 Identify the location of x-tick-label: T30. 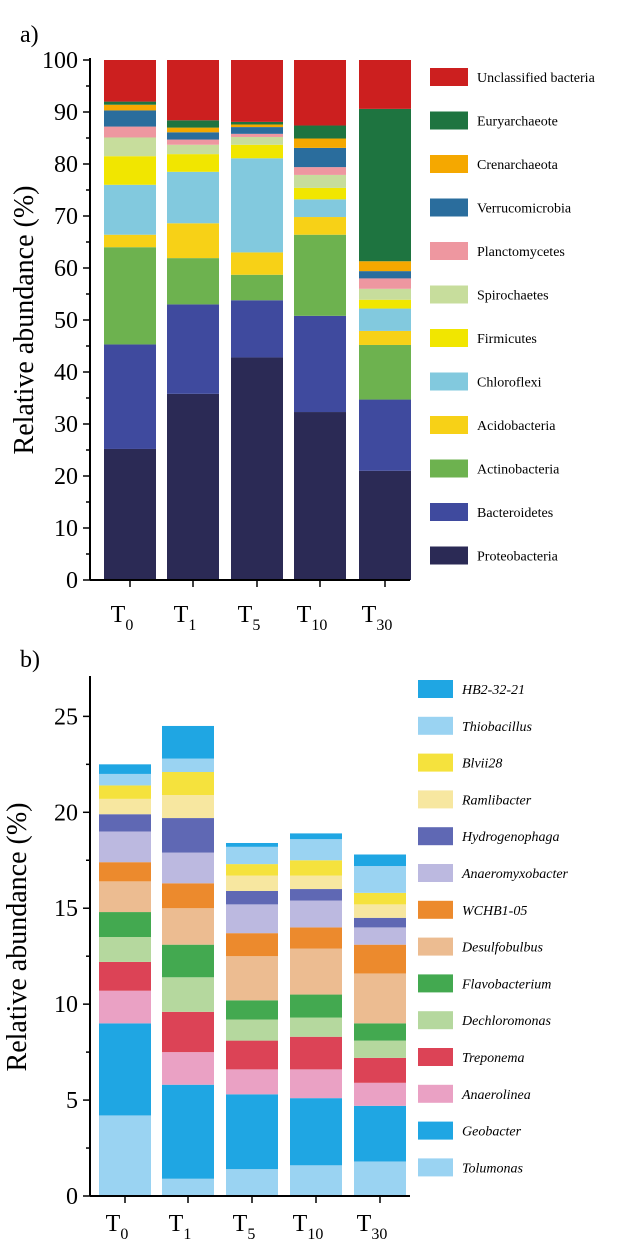
(372, 1227).